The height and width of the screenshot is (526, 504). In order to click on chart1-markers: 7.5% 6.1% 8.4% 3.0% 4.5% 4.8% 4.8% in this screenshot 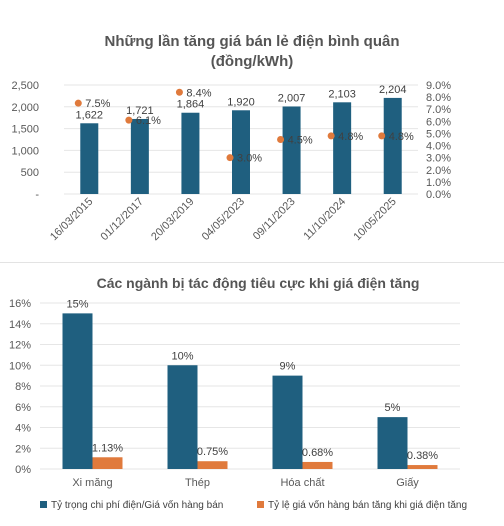, I will do `click(244, 126)`.